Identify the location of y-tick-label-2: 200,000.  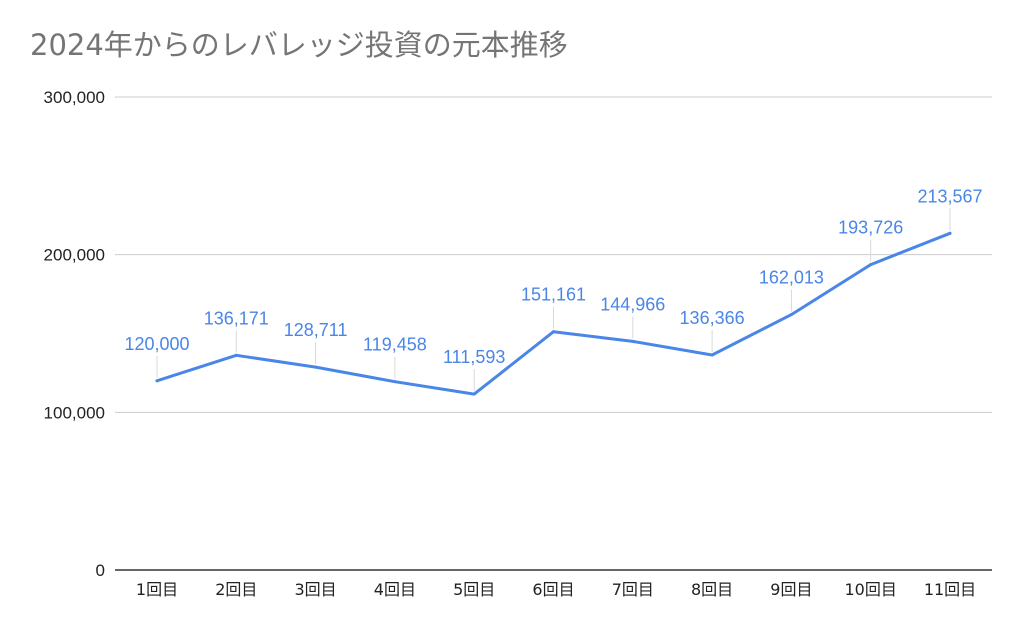
(74, 255).